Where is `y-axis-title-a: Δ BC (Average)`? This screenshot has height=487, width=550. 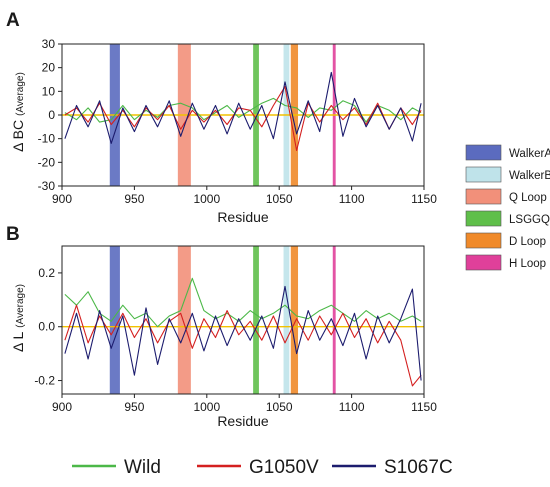
y-axis-title-a: Δ BC (Average) is located at coordinates (18, 112).